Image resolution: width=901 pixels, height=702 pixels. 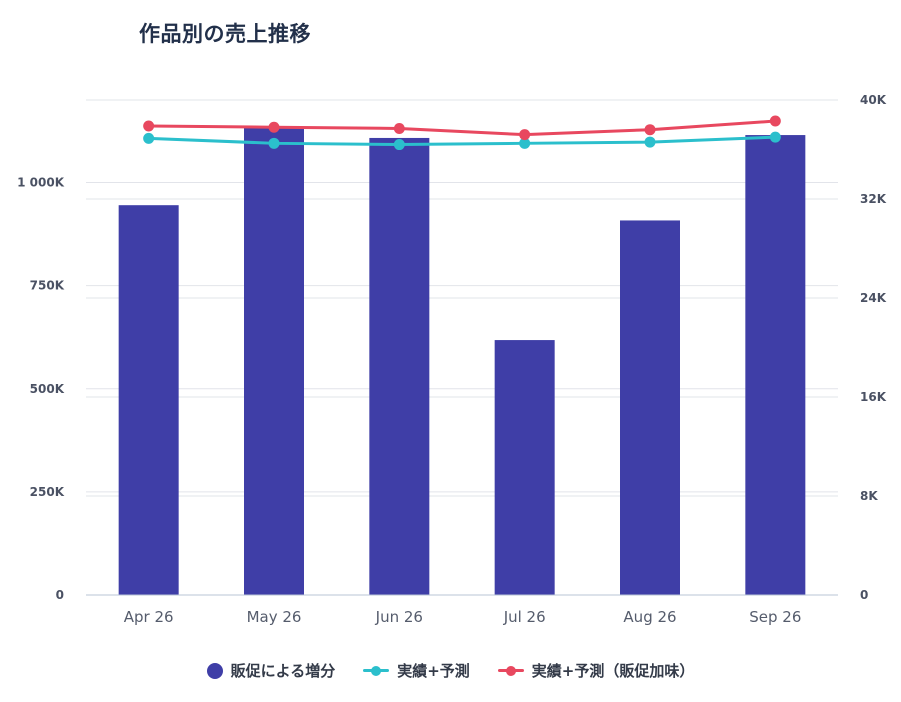 I want to click on legend-label: 実績+予測（販促加味）, so click(x=613, y=671).